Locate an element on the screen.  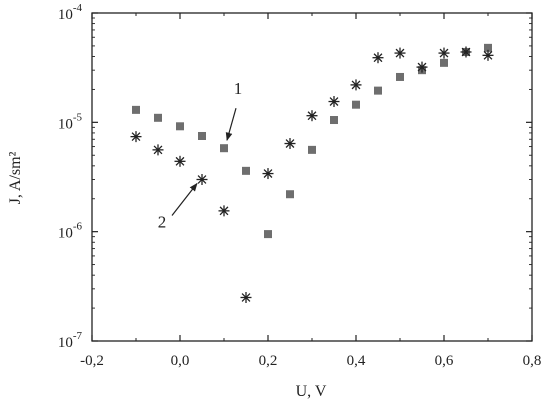
x-axis-title: U, V is located at coordinates (311, 391).